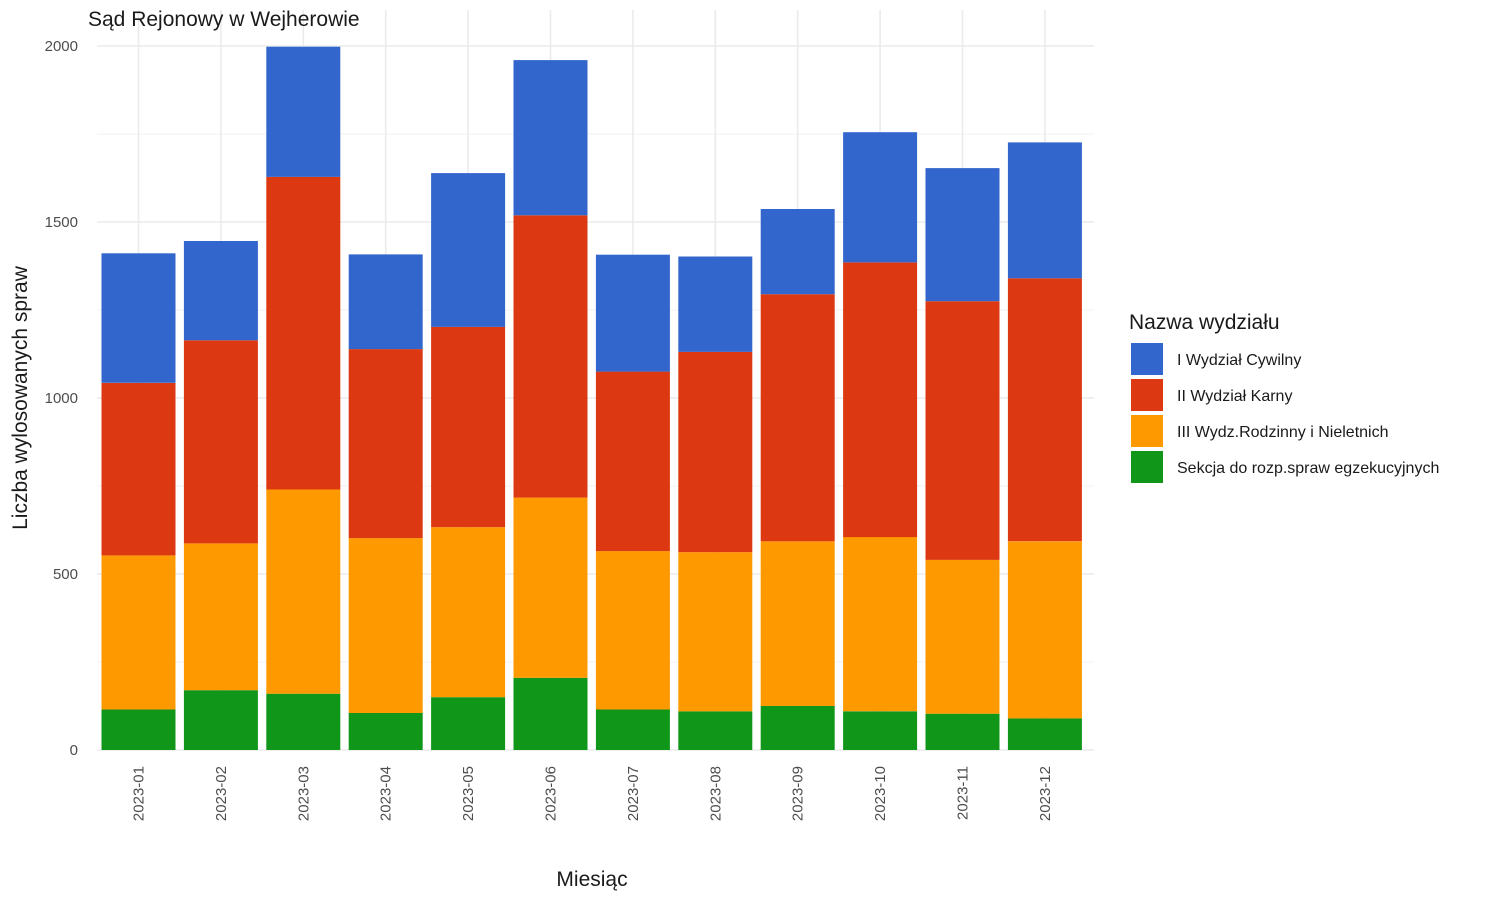  I want to click on bar-segment-2023-08-s2, so click(715, 452).